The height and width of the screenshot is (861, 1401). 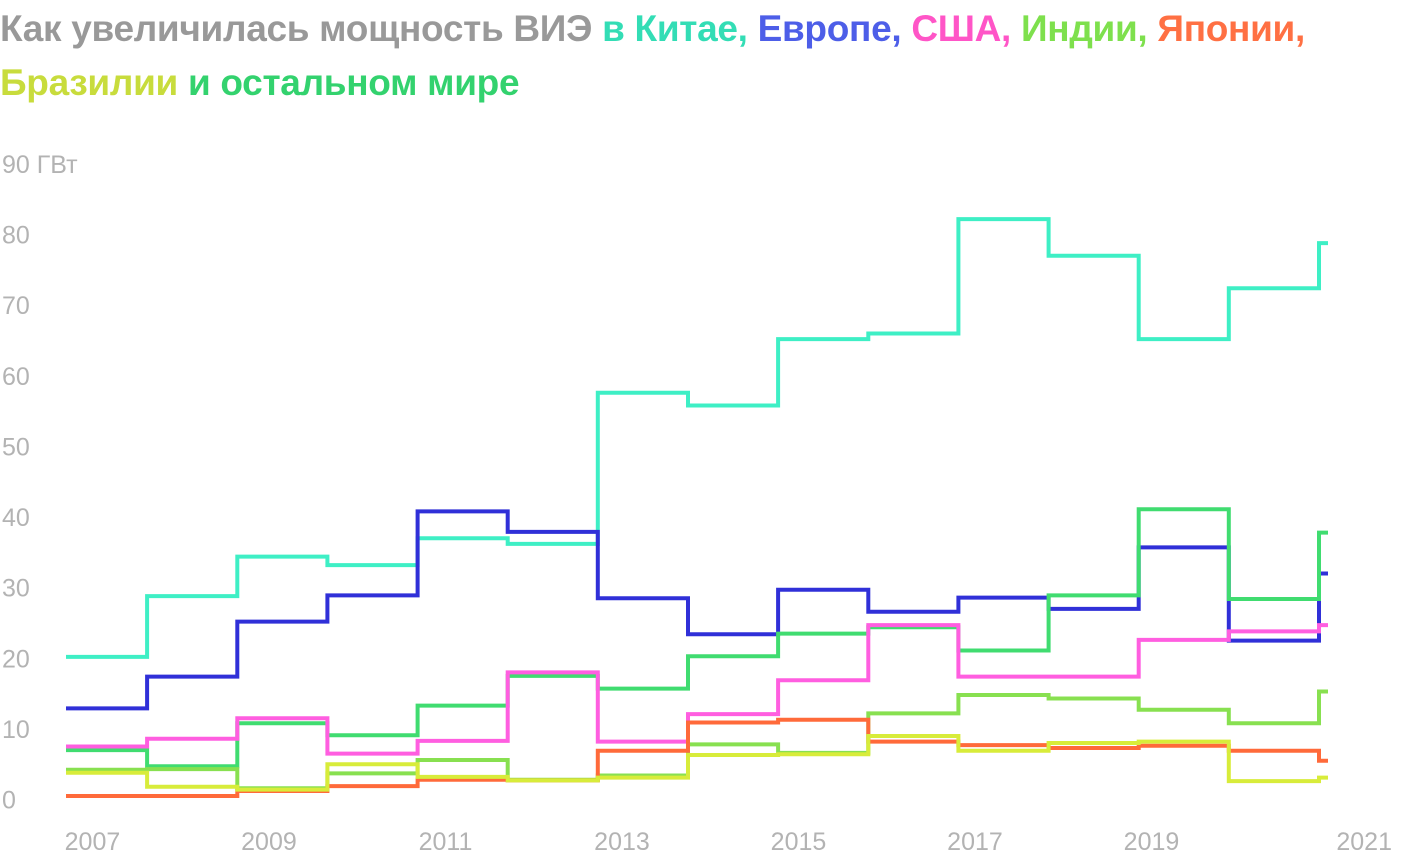 I want to click on title-part: и остальном мире, so click(x=348, y=82).